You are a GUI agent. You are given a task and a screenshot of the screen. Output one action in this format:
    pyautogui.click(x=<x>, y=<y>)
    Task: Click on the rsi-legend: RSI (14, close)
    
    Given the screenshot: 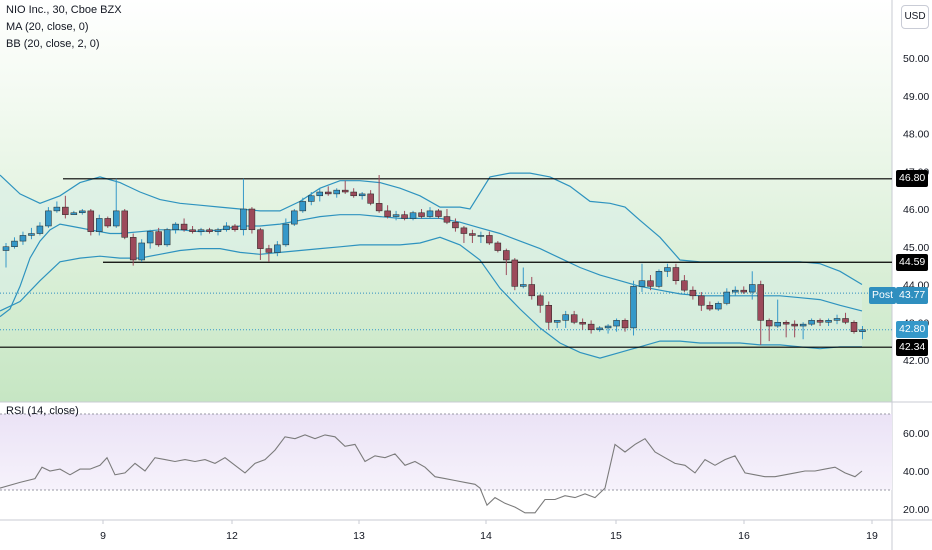 What is the action you would take?
    pyautogui.click(x=42, y=411)
    